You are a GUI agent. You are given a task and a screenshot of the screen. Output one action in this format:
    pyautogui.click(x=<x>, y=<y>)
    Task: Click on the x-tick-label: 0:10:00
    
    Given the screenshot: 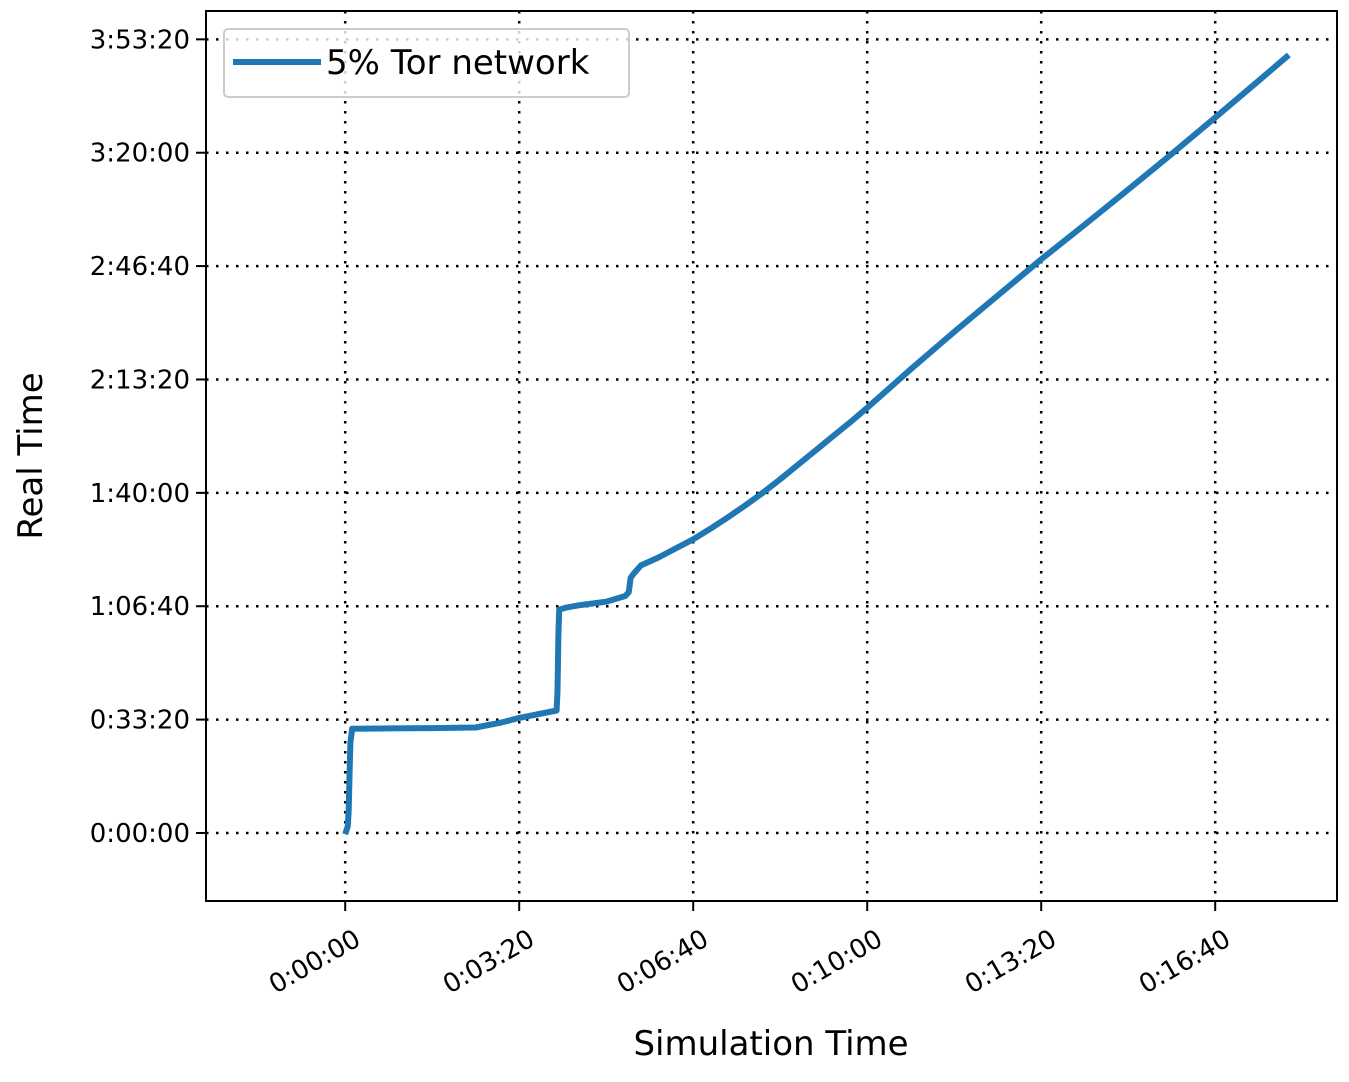 What is the action you would take?
    pyautogui.click(x=837, y=962)
    